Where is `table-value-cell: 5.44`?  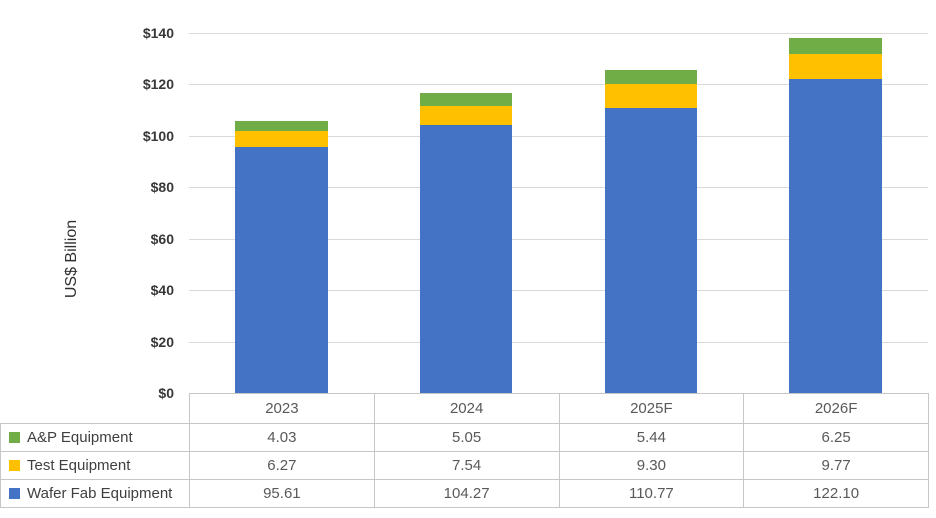 table-value-cell: 5.44 is located at coordinates (651, 437).